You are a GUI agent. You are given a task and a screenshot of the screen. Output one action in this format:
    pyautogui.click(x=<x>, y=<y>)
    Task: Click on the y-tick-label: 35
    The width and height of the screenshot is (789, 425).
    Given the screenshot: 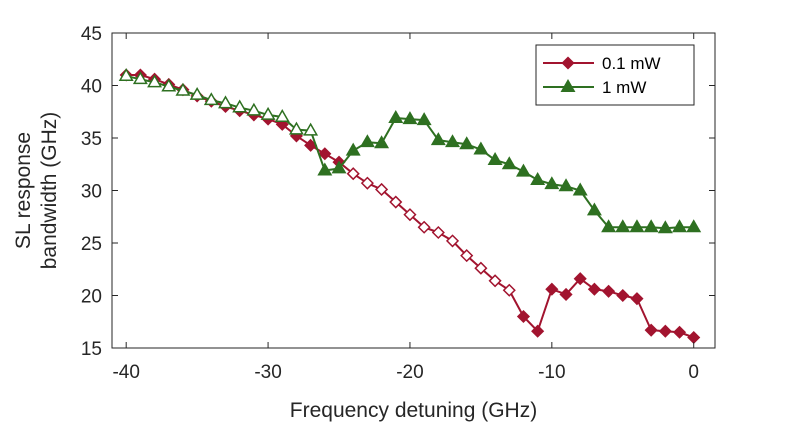 What is the action you would take?
    pyautogui.click(x=91, y=139)
    